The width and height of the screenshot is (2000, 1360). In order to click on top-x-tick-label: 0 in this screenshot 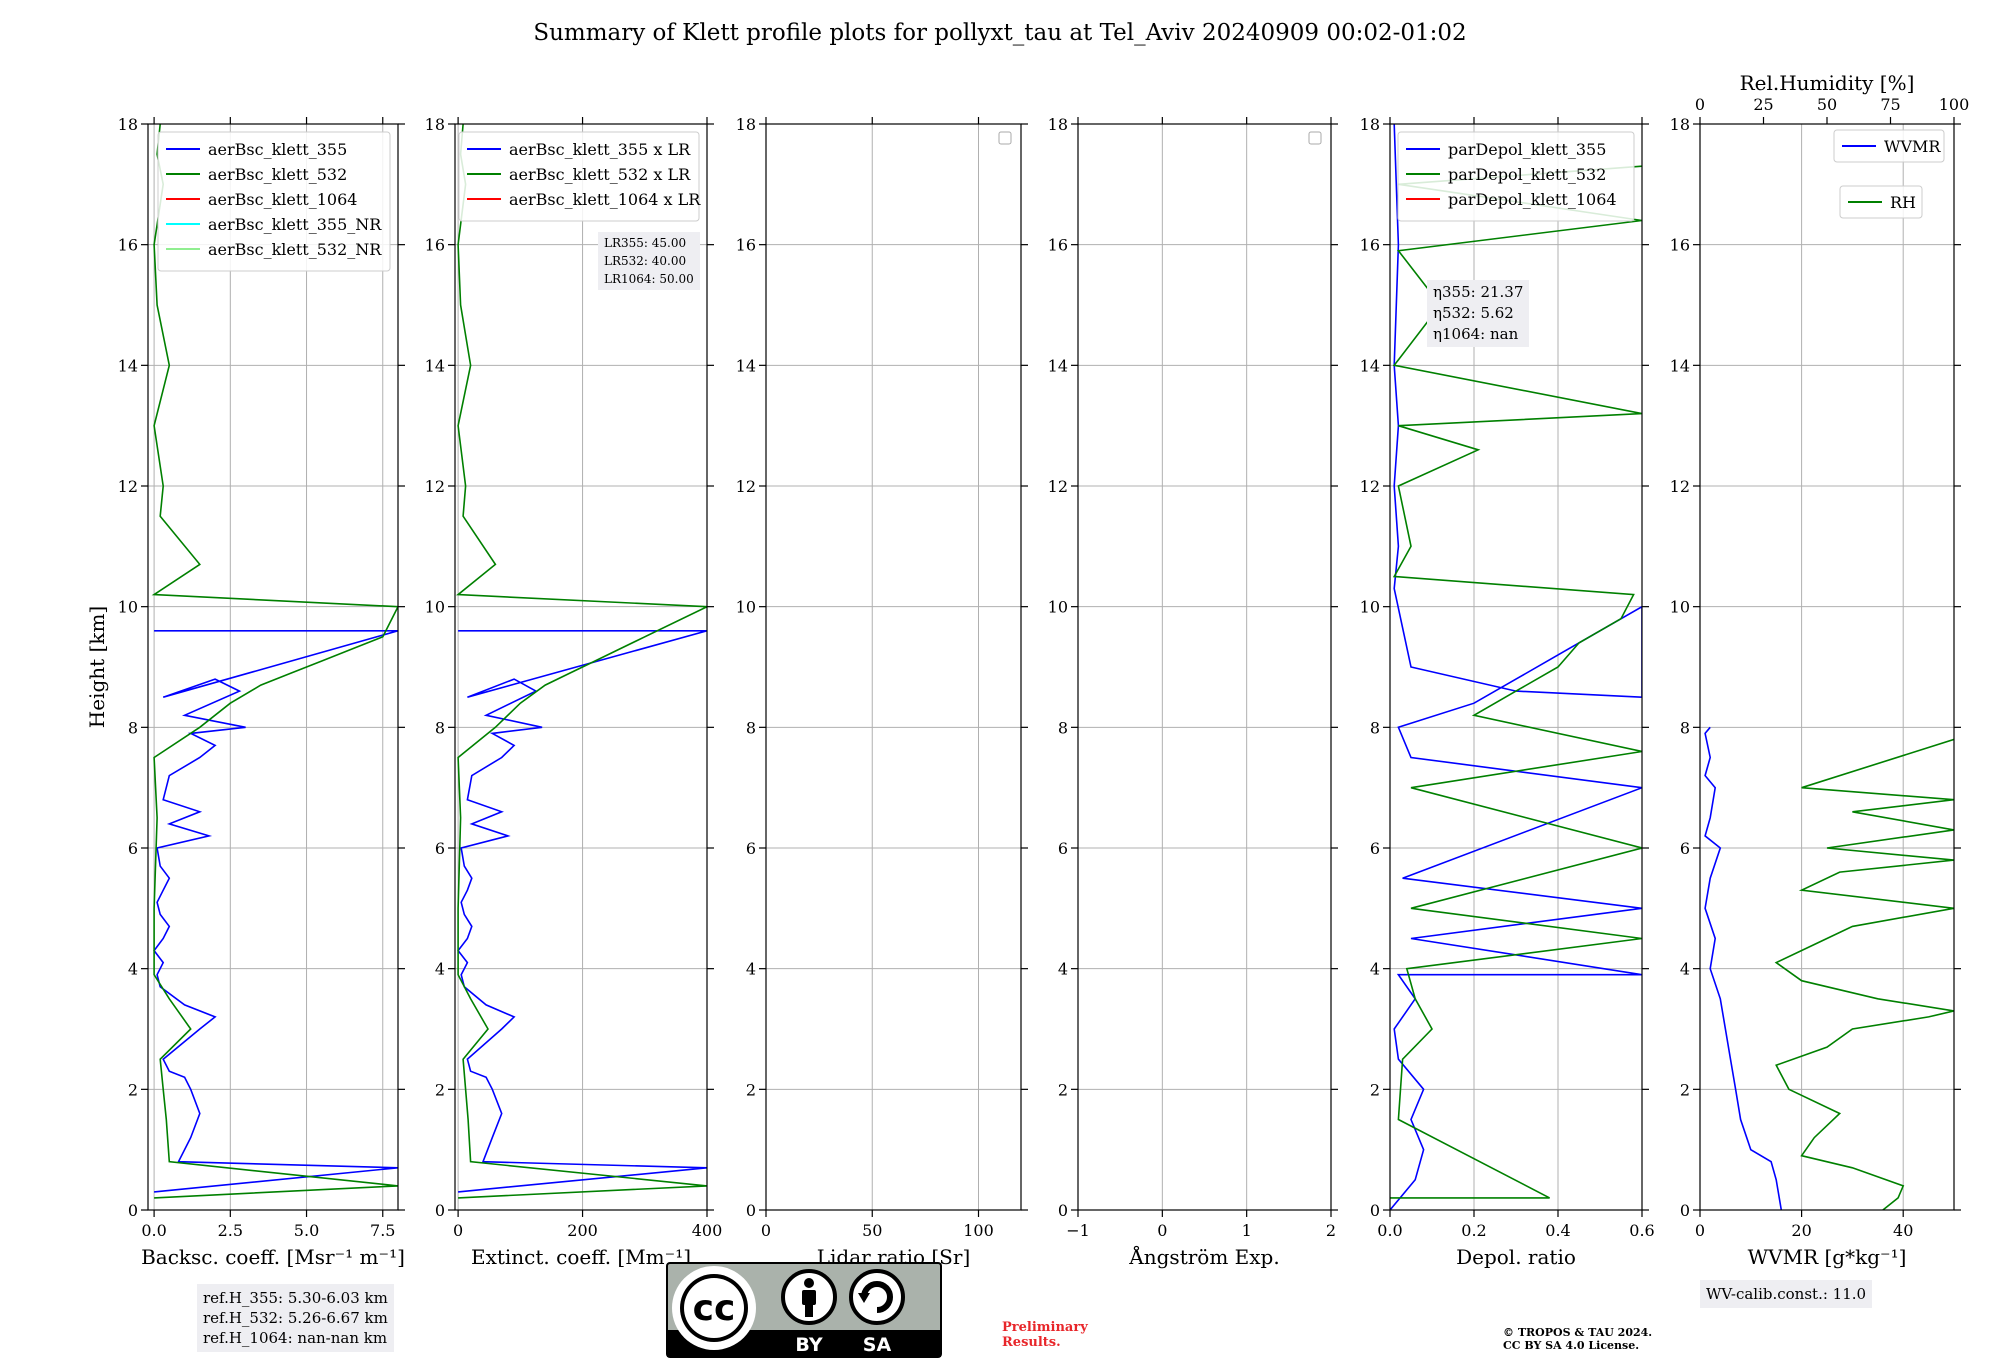, I will do `click(1700, 104)`.